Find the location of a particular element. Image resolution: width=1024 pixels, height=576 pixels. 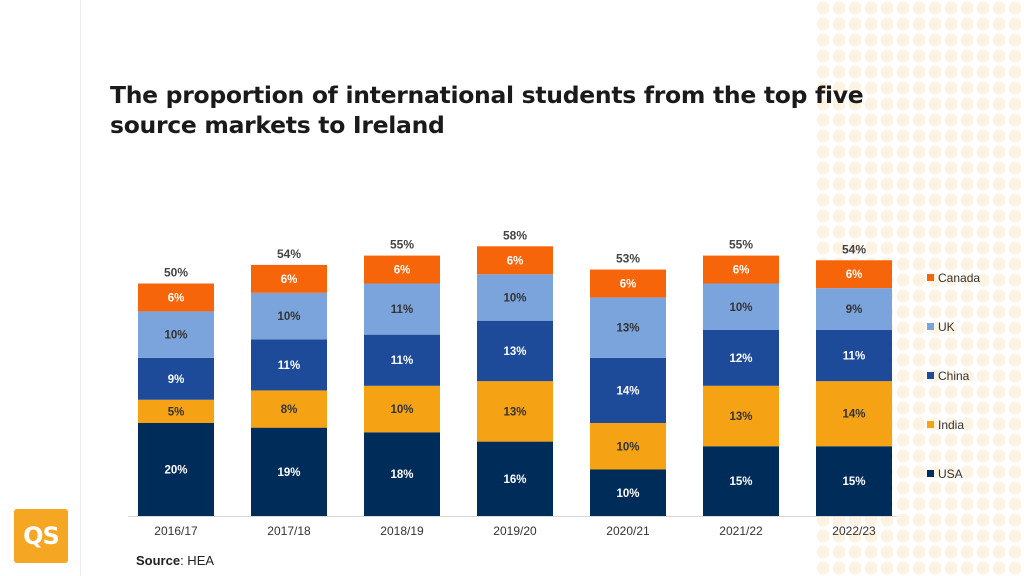

x-tick-label: 2018/19 is located at coordinates (402, 531).